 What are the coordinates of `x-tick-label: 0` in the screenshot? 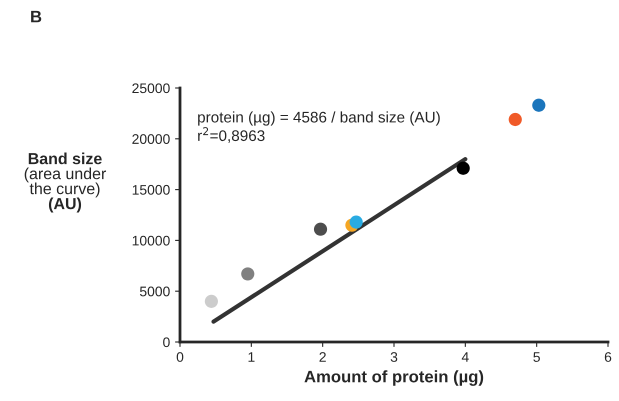 It's located at (180, 357).